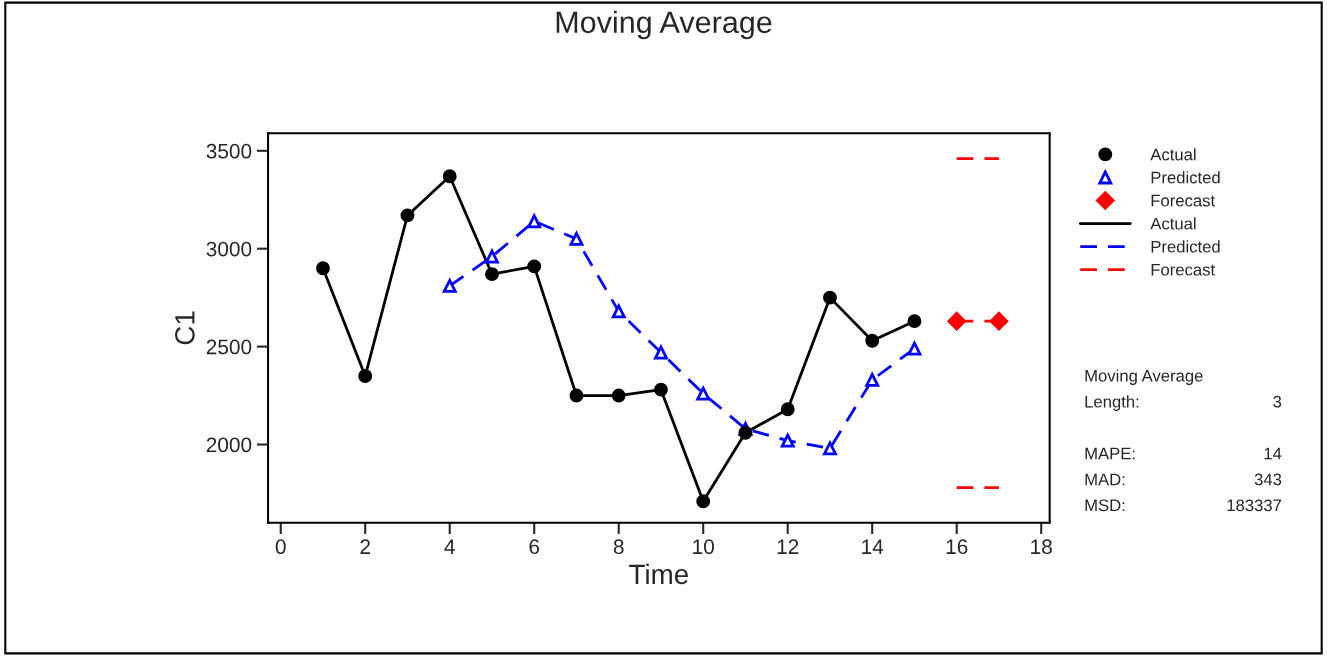 This screenshot has width=1327, height=656. What do you see at coordinates (1110, 453) in the screenshot?
I see `text: MAPE:` at bounding box center [1110, 453].